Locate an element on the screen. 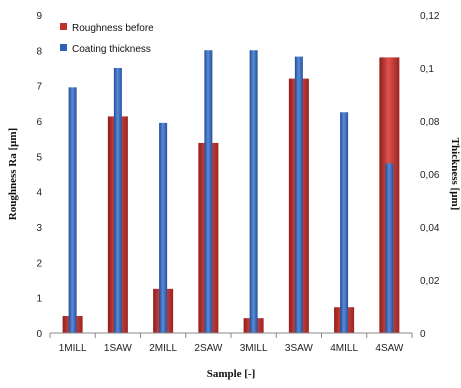 This screenshot has height=388, width=461. y2-tick-label: 0,06 is located at coordinates (430, 175).